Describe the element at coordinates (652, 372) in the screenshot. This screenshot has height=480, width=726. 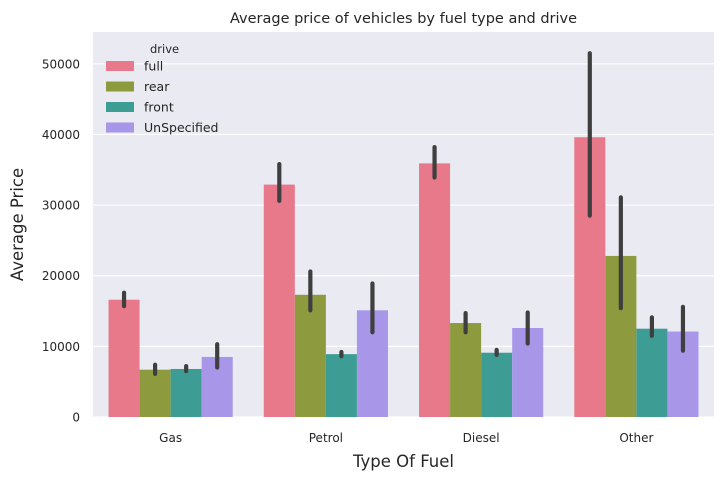
I see `bar-front-other` at that location.